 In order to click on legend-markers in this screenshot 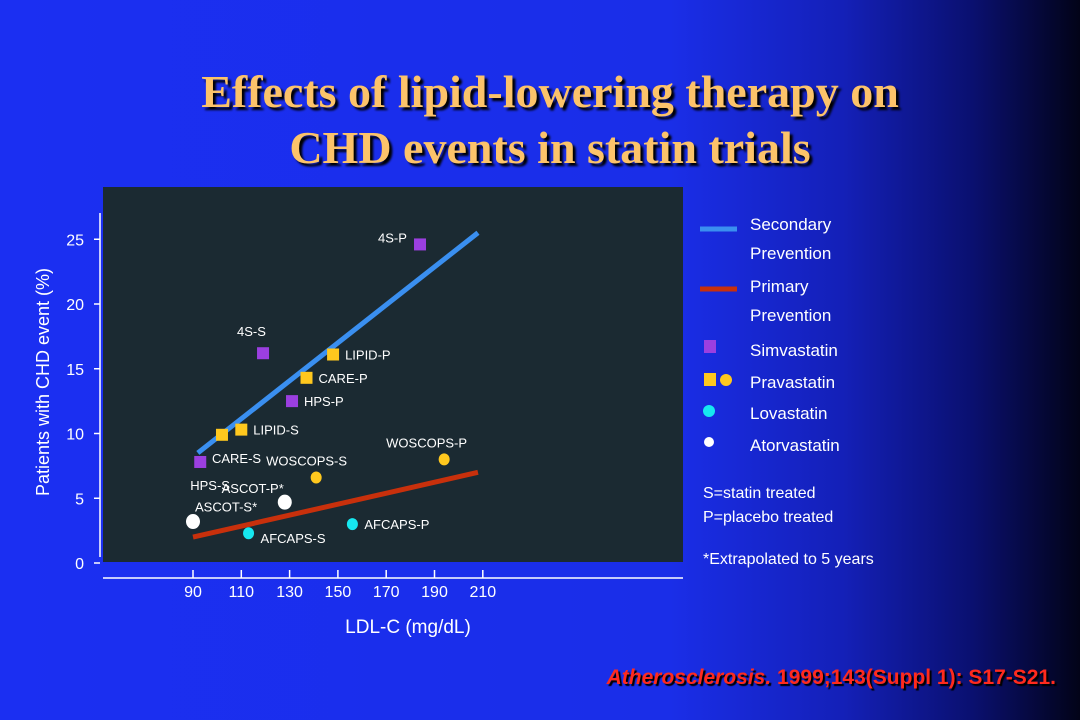, I will do `click(718, 336)`.